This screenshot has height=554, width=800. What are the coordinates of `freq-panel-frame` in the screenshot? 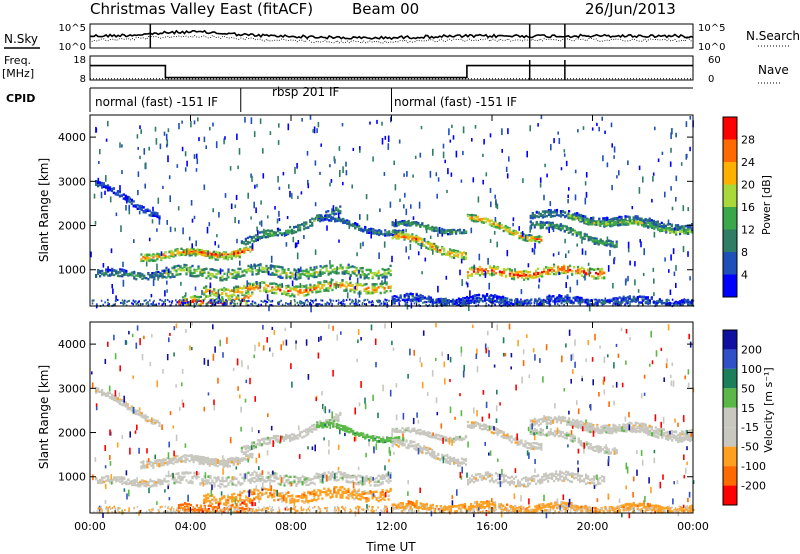 It's located at (391, 68).